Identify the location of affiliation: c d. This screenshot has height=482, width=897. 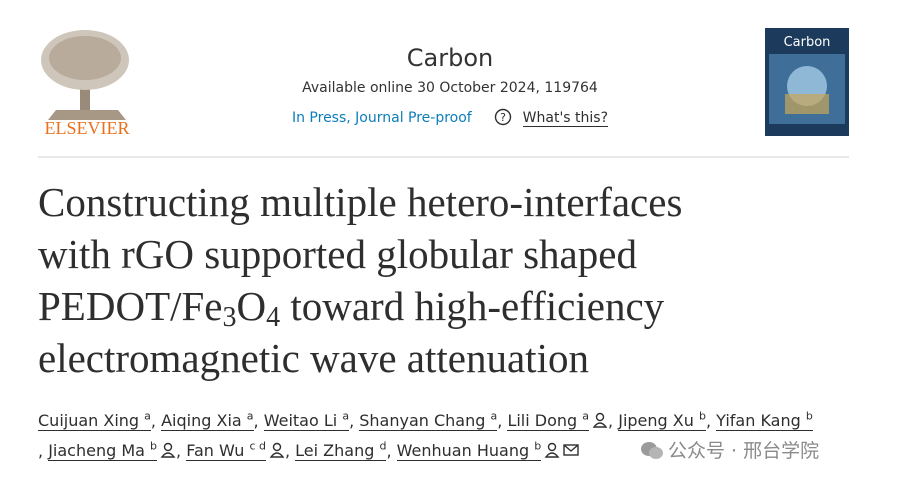
(257, 446).